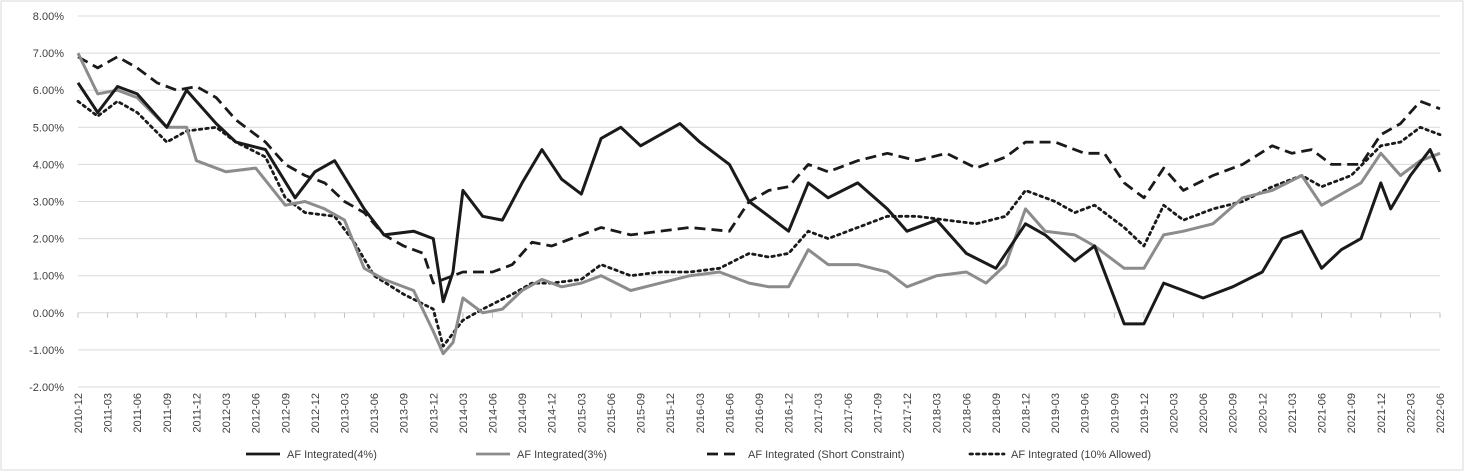 The height and width of the screenshot is (476, 1464). I want to click on x-tick-label: 2016-12, so click(790, 413).